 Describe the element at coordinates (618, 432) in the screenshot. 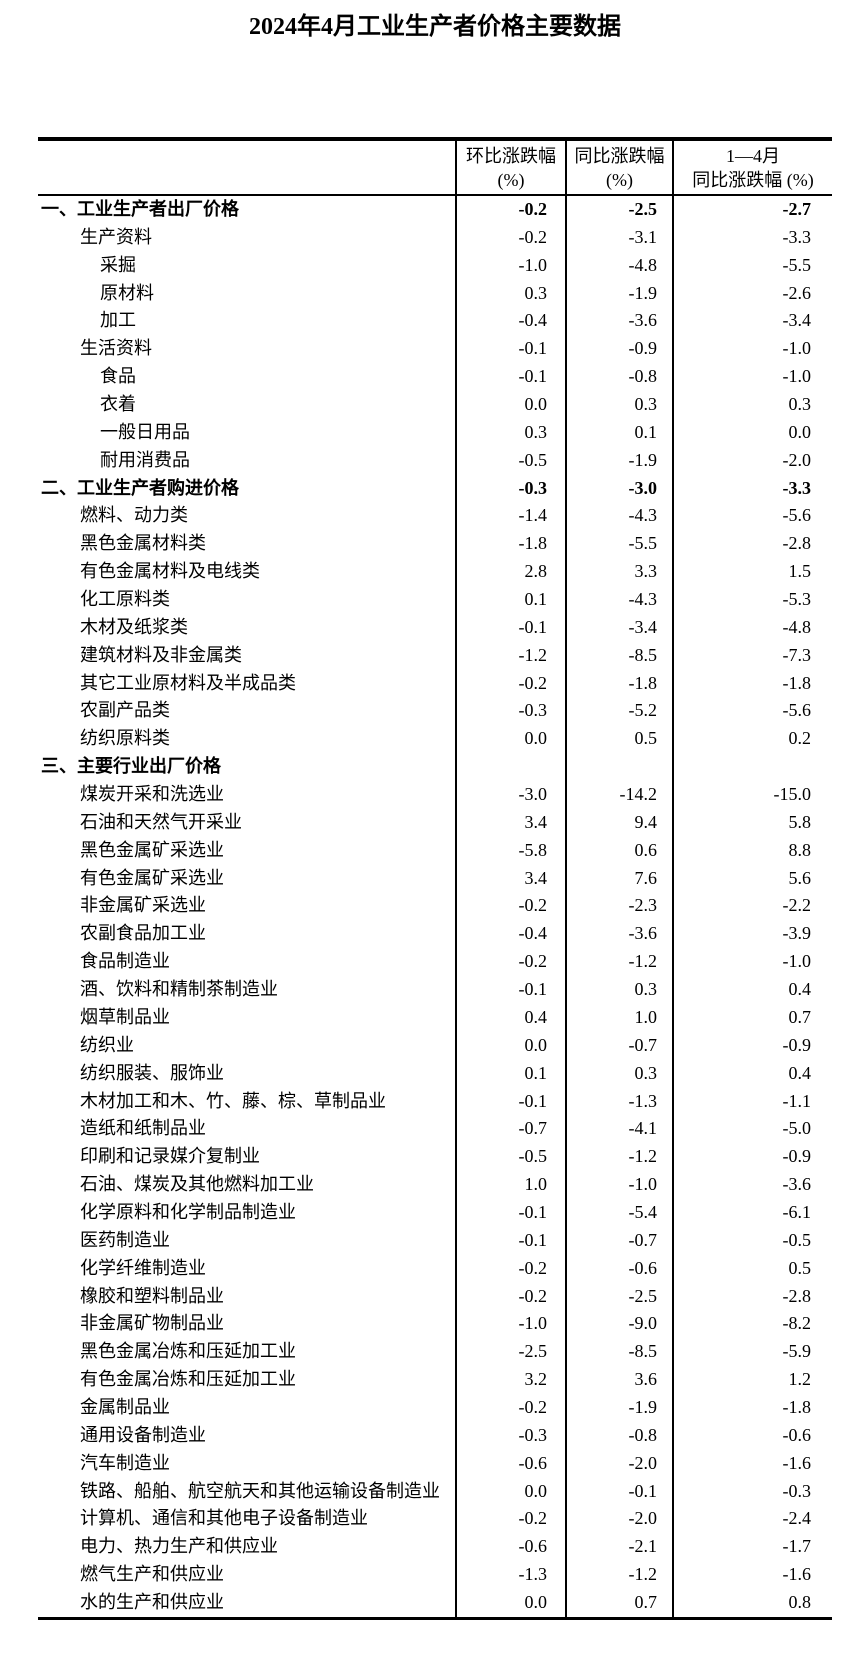

I see `yoy-value: 0.1` at that location.